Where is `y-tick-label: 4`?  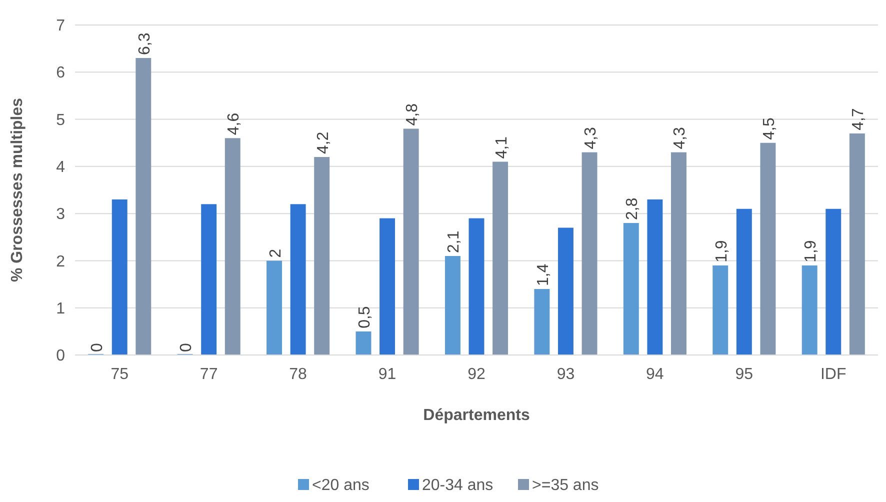
y-tick-label: 4 is located at coordinates (61, 167).